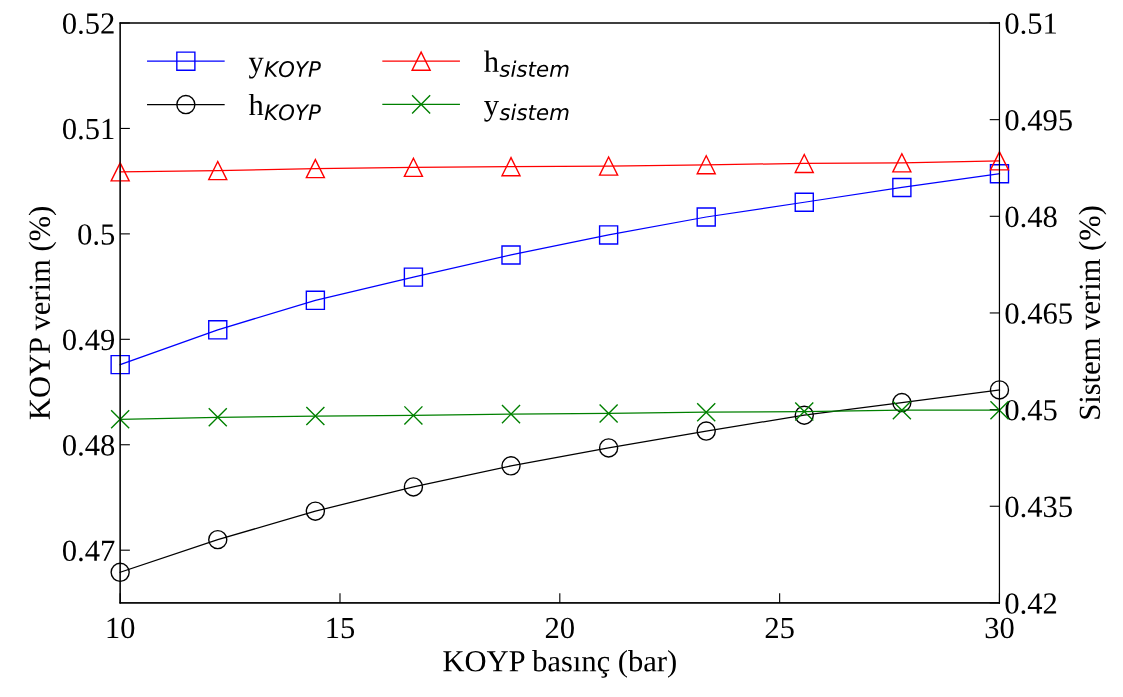  What do you see at coordinates (1030, 24) in the screenshot?
I see `y2-tick-label: 0.51` at bounding box center [1030, 24].